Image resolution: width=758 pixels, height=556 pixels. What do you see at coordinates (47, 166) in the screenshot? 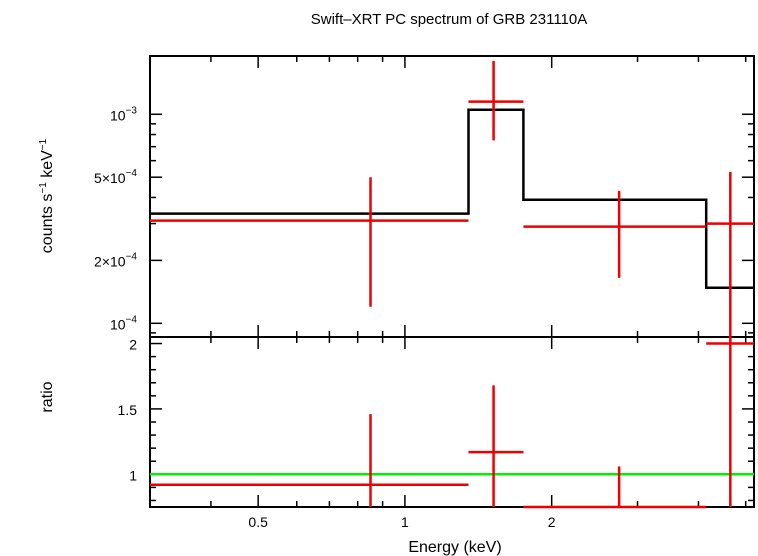
I see `y-label-part: keV` at bounding box center [47, 166].